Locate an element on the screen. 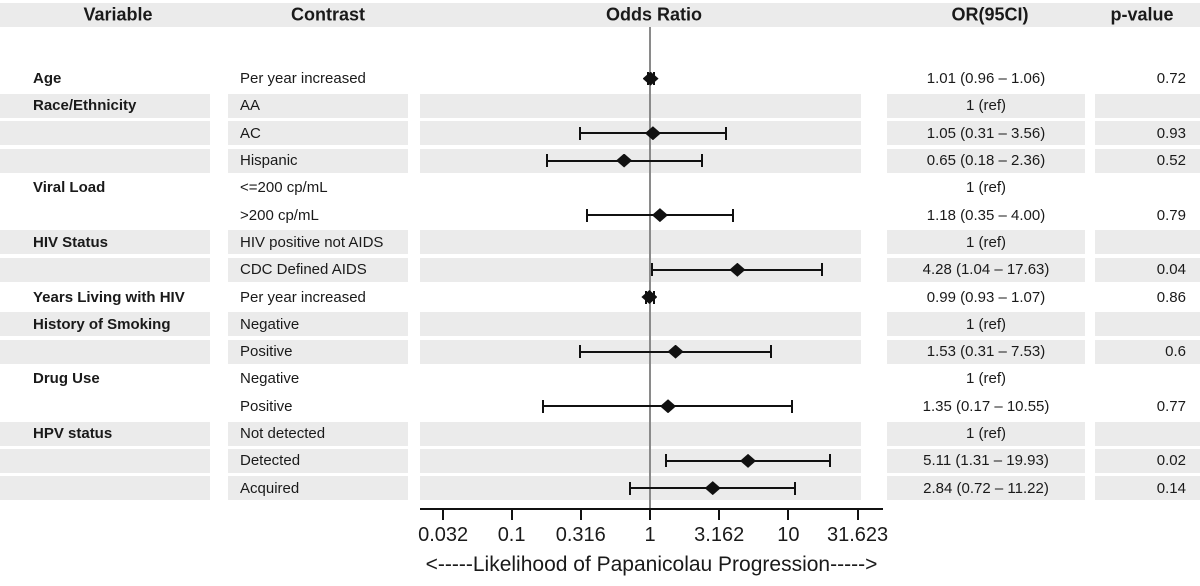 The image size is (1200, 586). contrast-label: Negative is located at coordinates (270, 324).